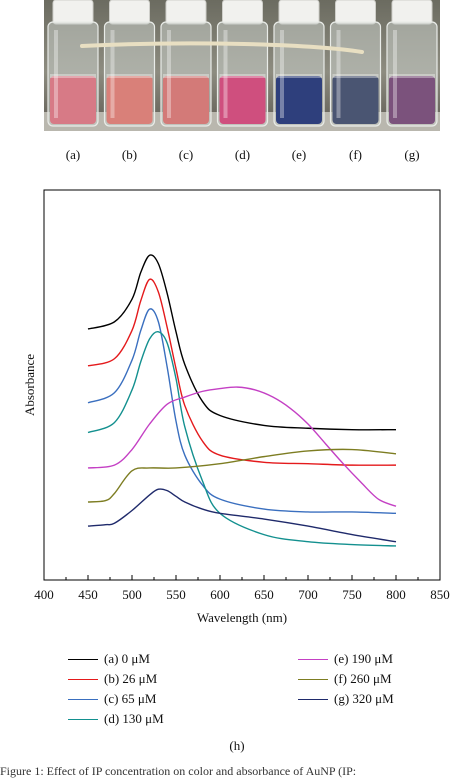 The image size is (474, 779). I want to click on vial-label: (d), so click(242, 154).